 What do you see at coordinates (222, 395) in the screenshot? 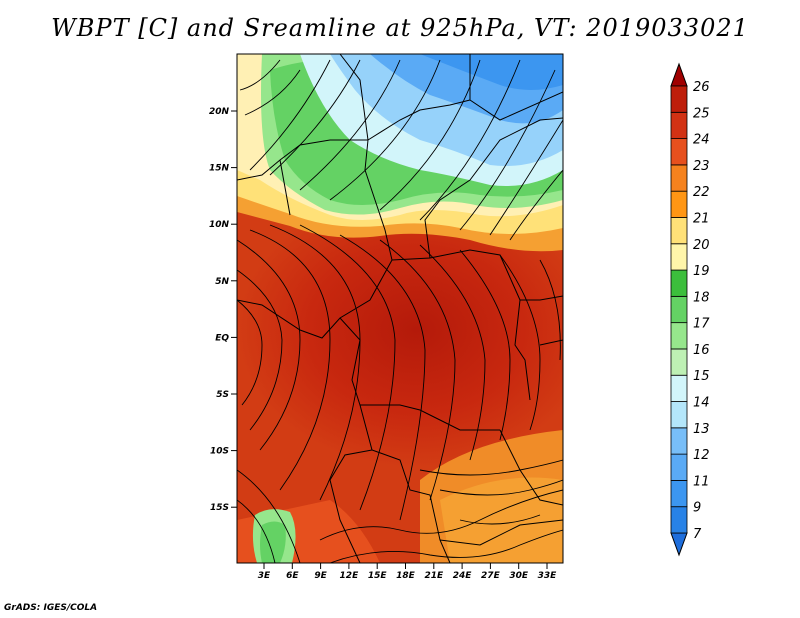
I see `lat-tick-label: 5S` at bounding box center [222, 395].